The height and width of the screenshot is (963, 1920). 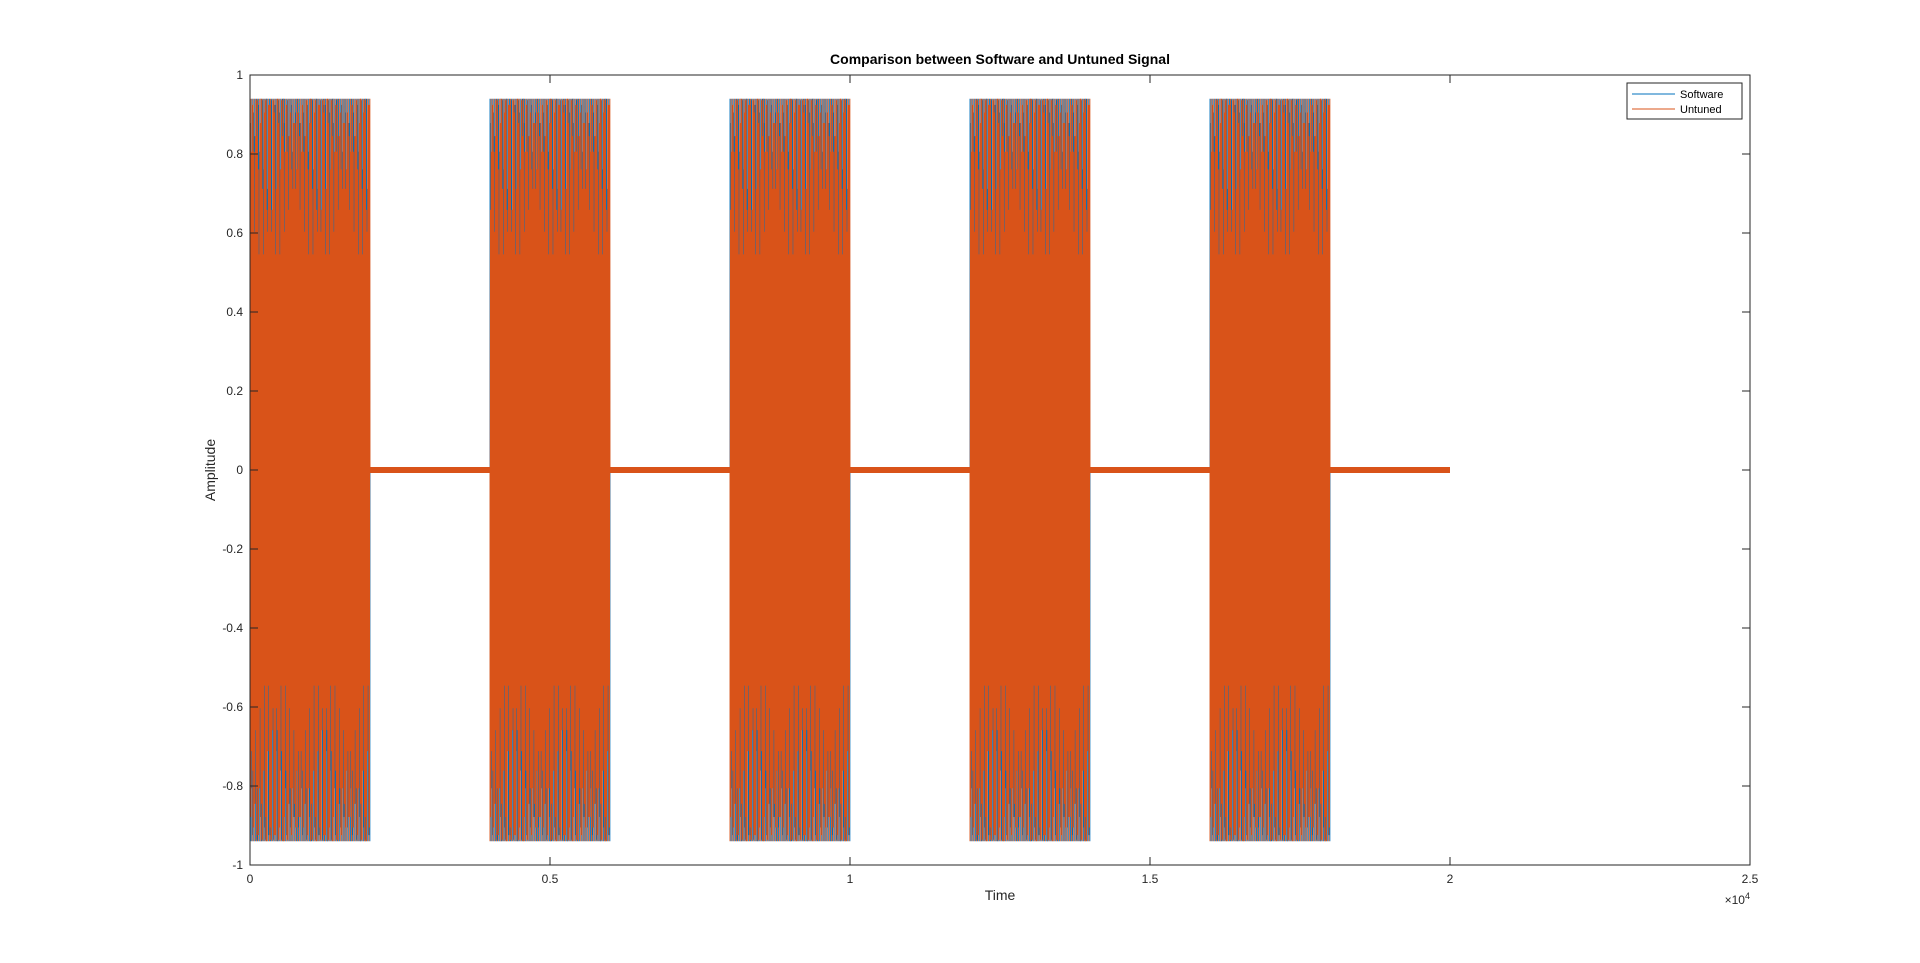 I want to click on y-tick-label: -0.4, so click(x=232, y=628).